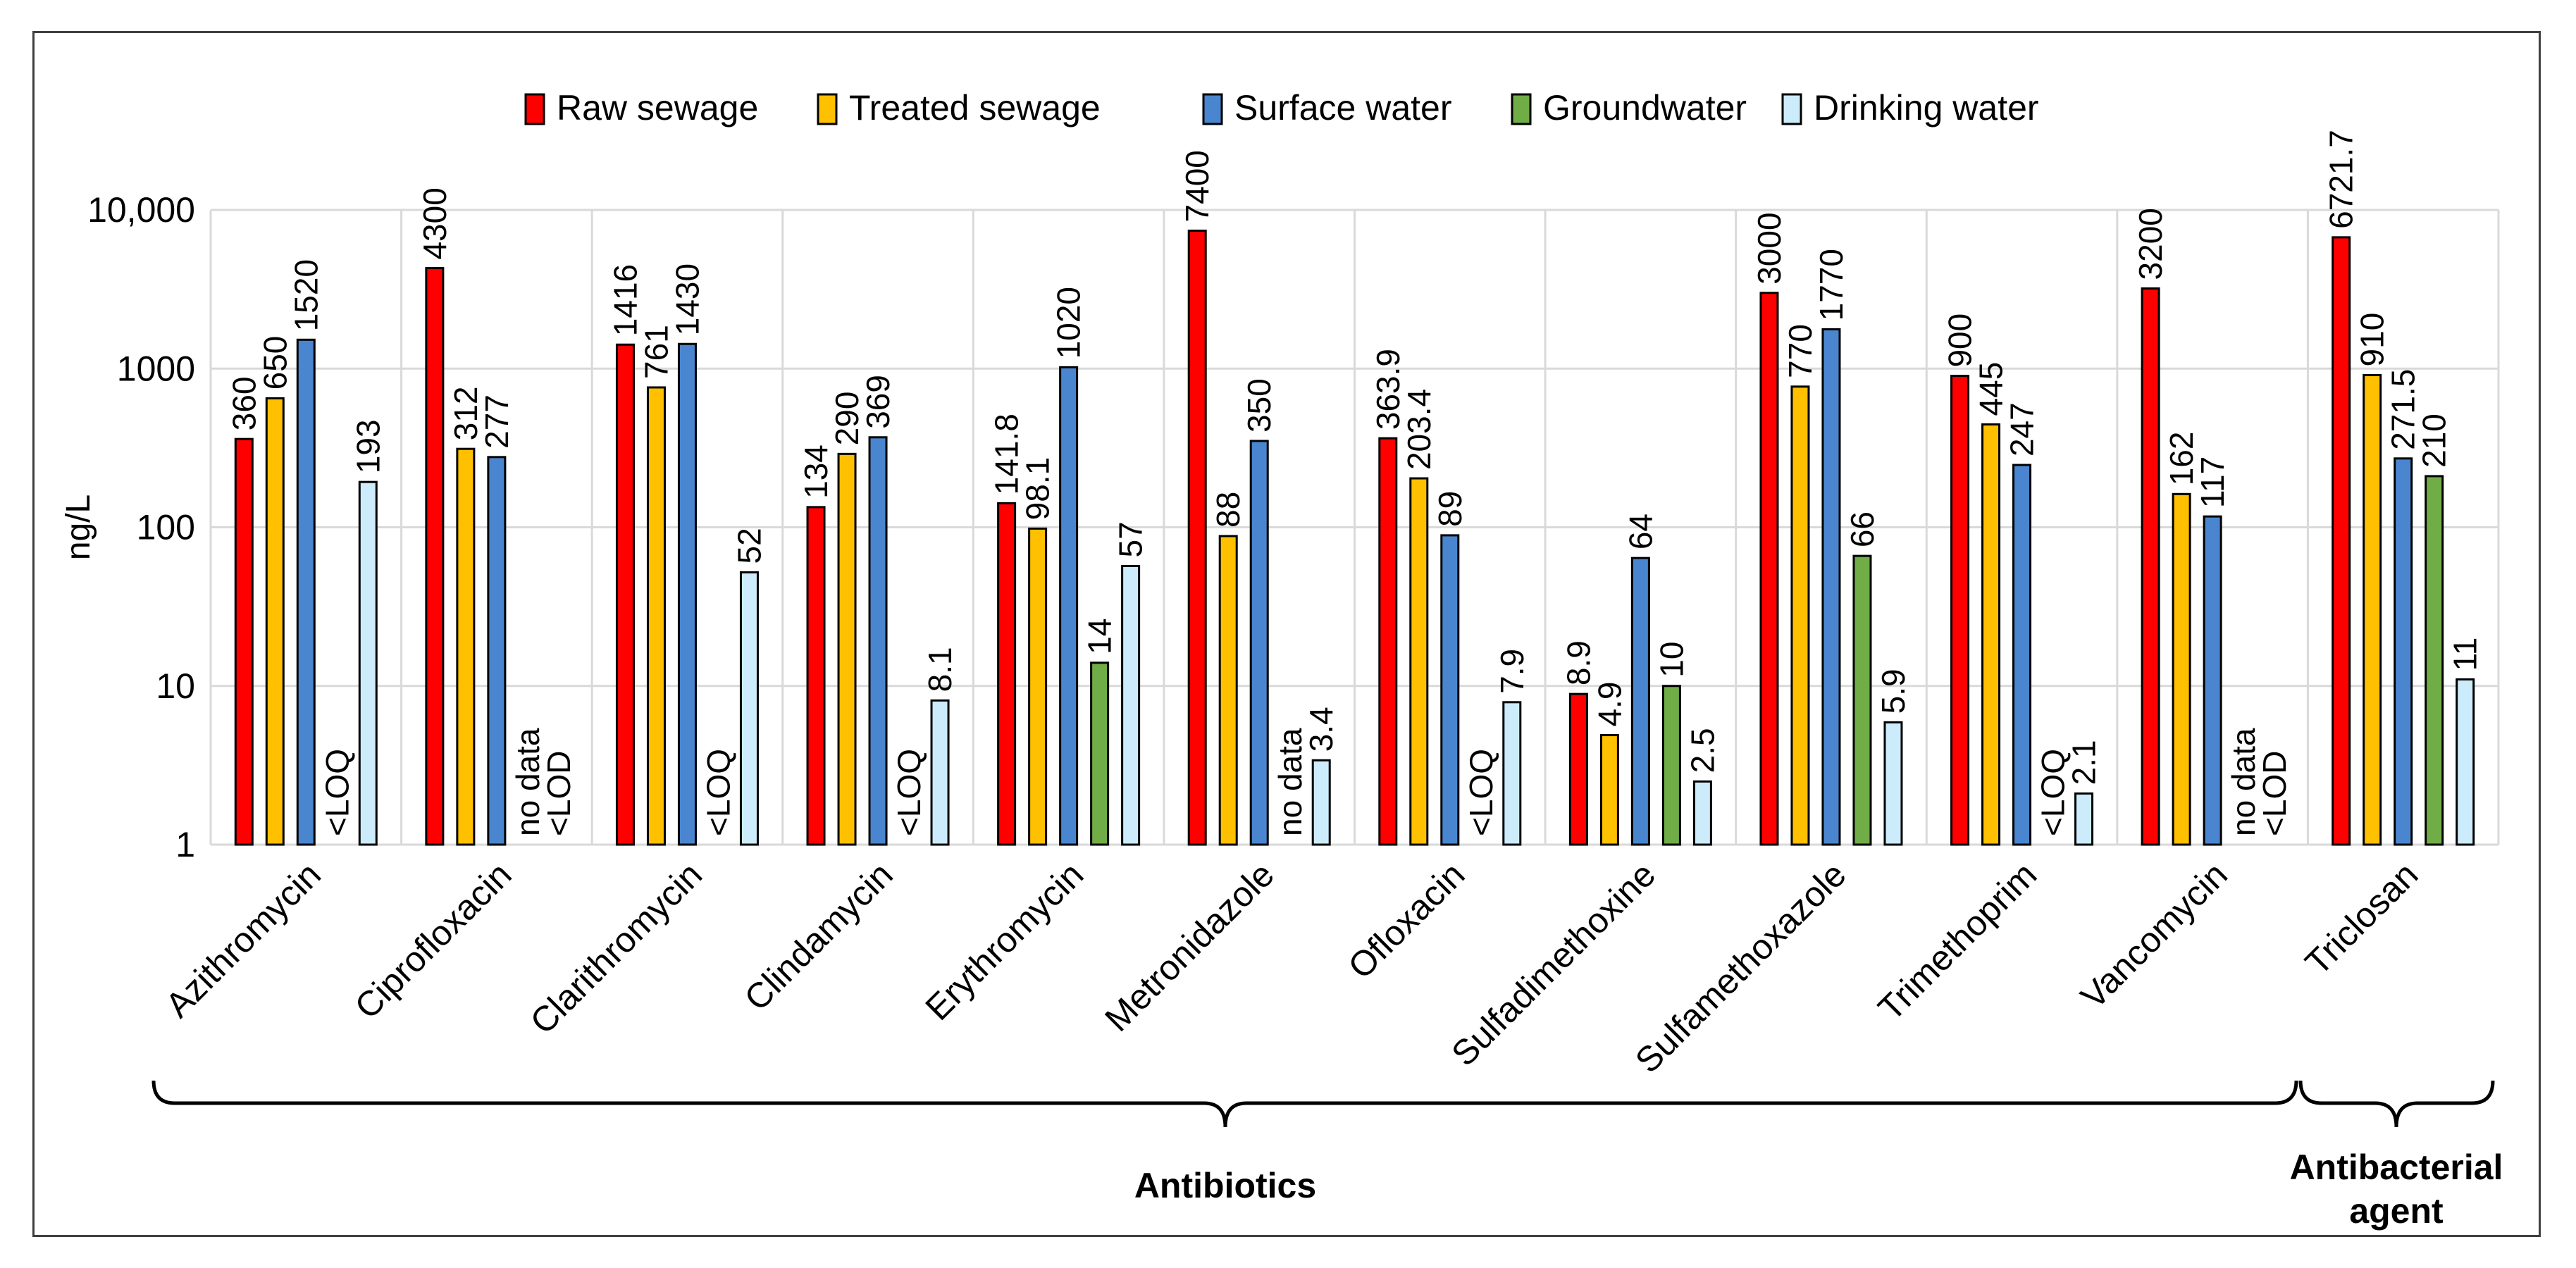 The height and width of the screenshot is (1268, 2576). Describe the element at coordinates (1131, 539) in the screenshot. I see `data-label: 57` at that location.